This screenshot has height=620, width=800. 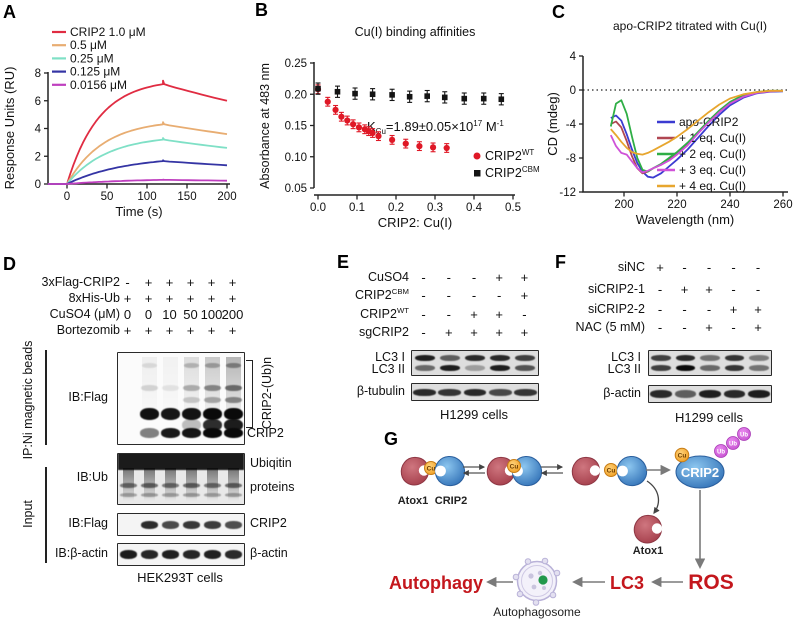 I want to click on atox1-release-arrow, so click(x=653, y=497).